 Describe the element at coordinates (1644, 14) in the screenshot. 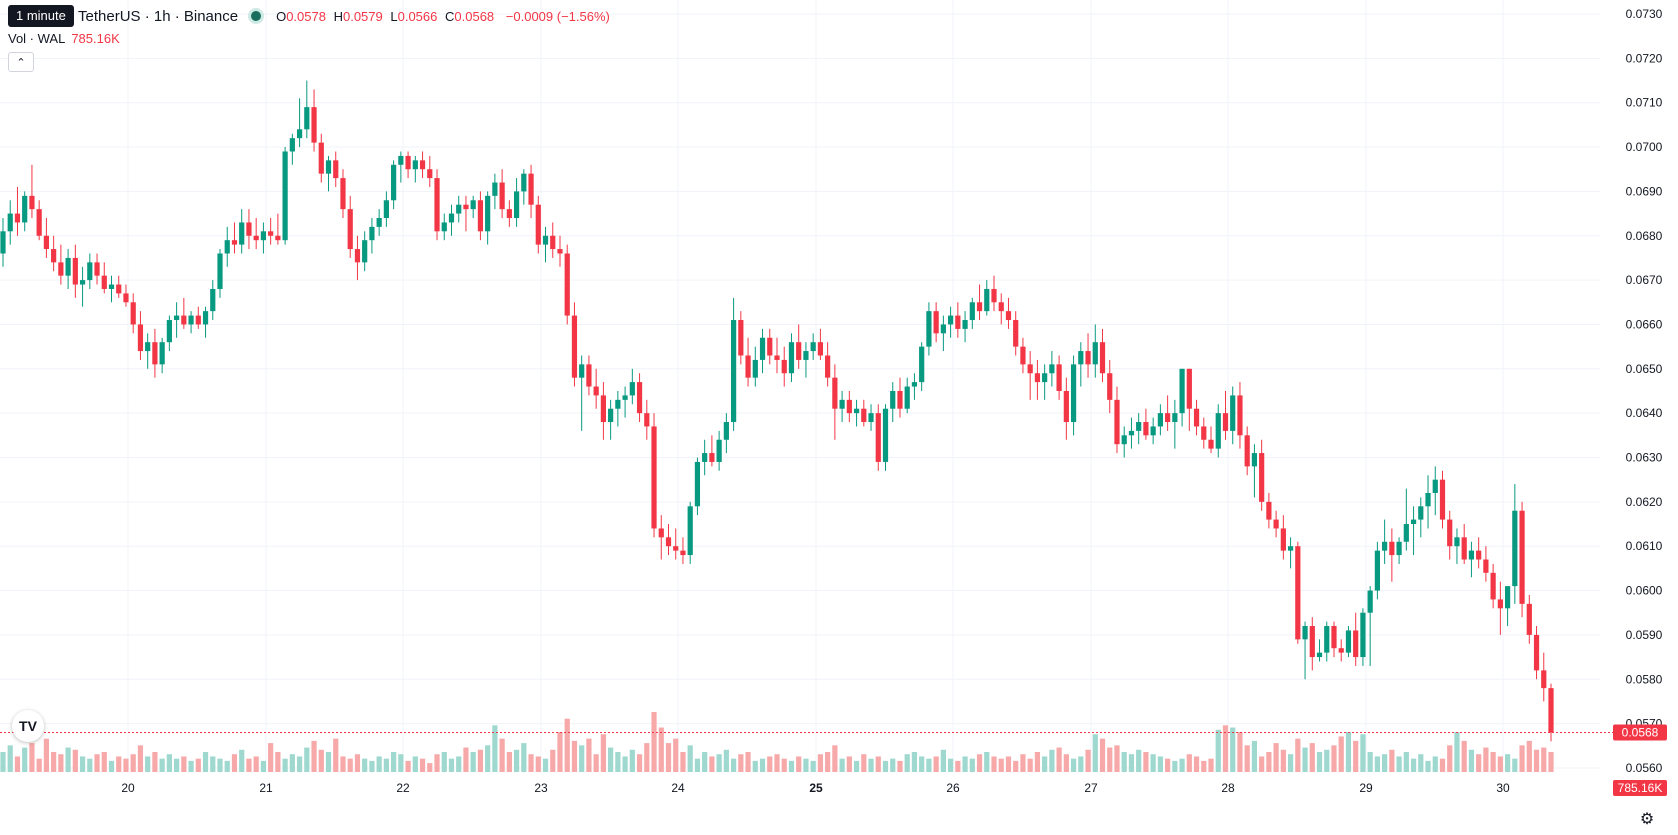

I see `price-tick-label: 0.0730` at that location.